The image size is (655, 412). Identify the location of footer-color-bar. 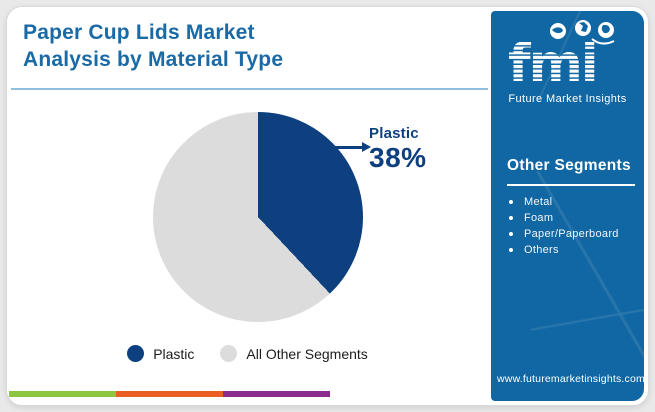
(169, 394).